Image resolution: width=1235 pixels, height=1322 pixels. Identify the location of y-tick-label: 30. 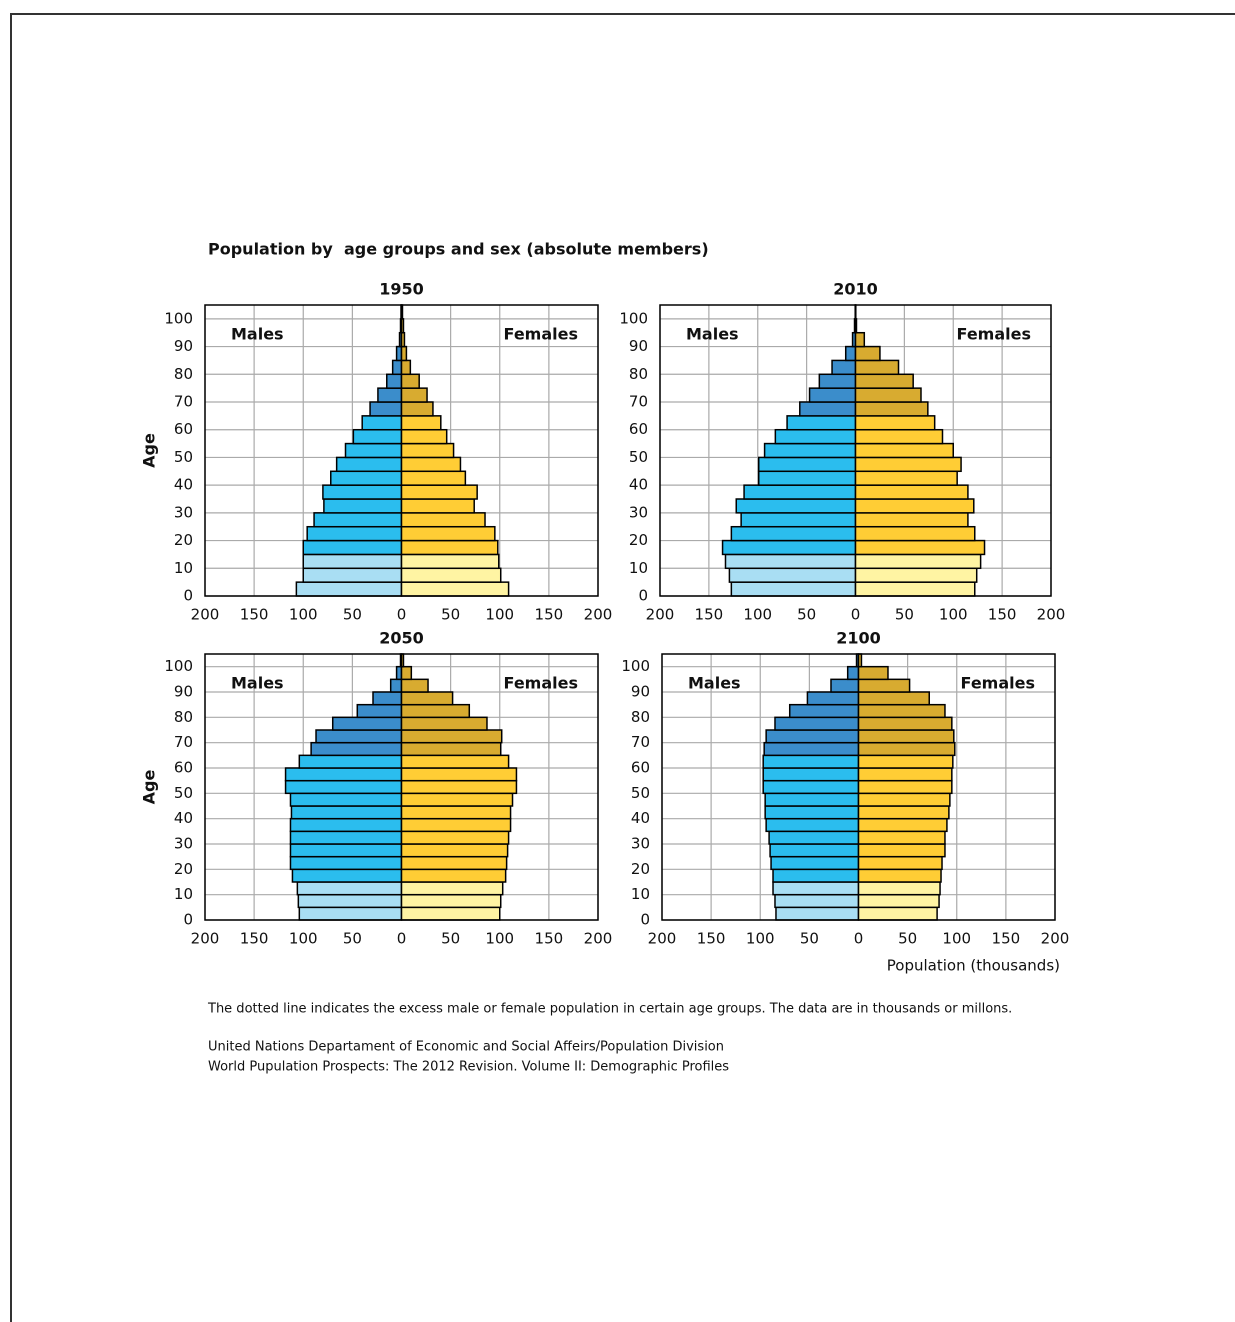
(638, 512).